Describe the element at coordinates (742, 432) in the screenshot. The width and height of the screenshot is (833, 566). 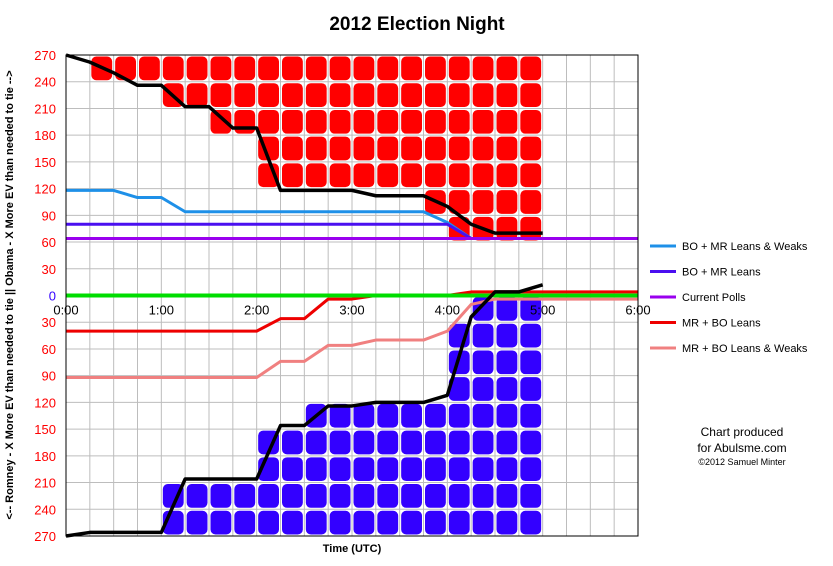
I see `credit-line-1: Chart produced` at that location.